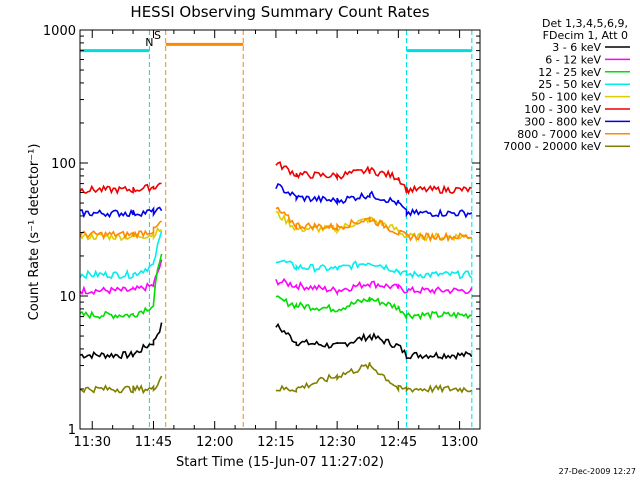  I want to click on legend-label-6: 300 - 800 keV, so click(562, 121).